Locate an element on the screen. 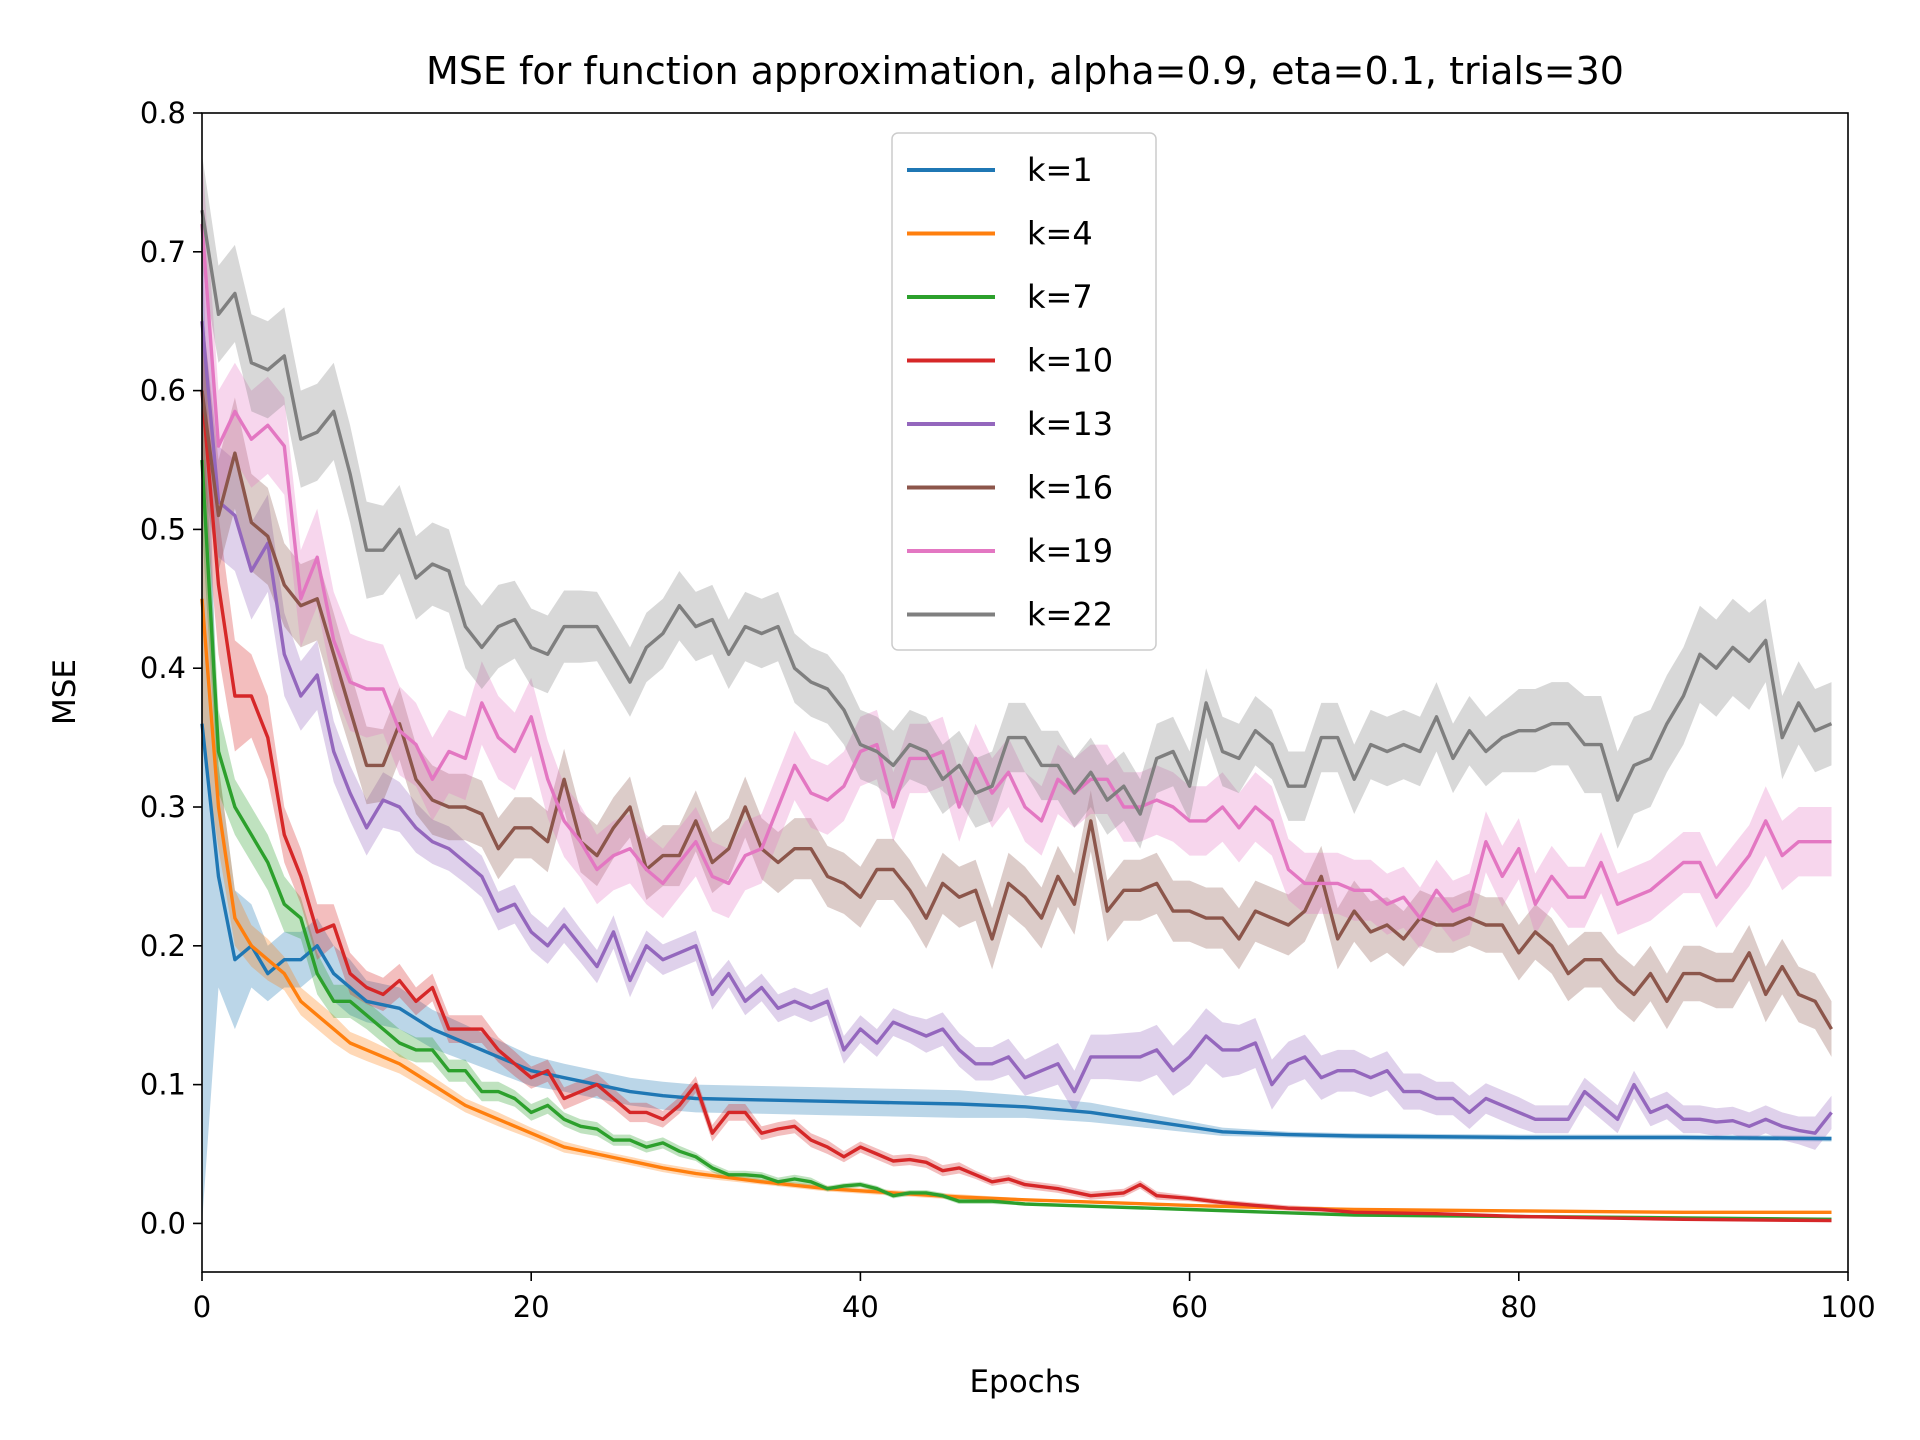 The height and width of the screenshot is (1440, 1920). x-tick-label: 80 is located at coordinates (1518, 1307).